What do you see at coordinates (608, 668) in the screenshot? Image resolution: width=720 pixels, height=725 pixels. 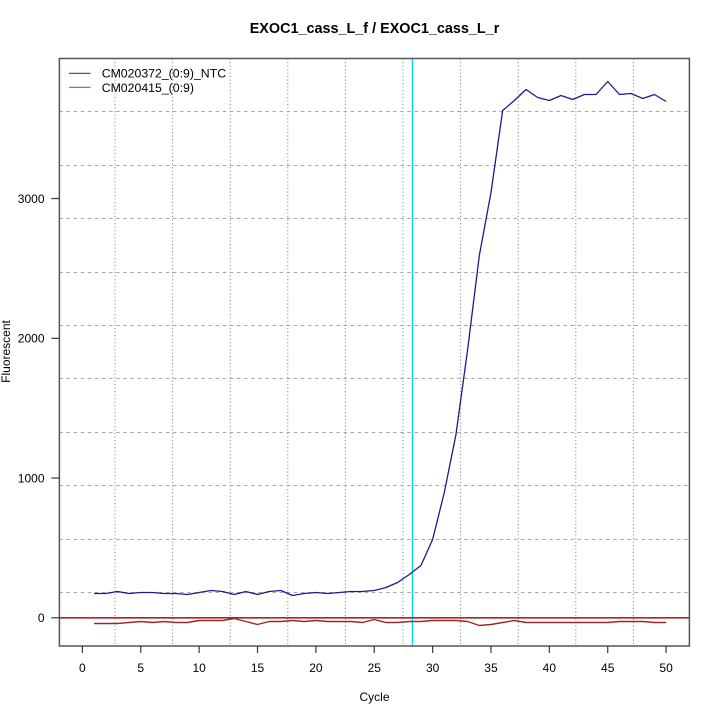 I see `svg-text: 45` at bounding box center [608, 668].